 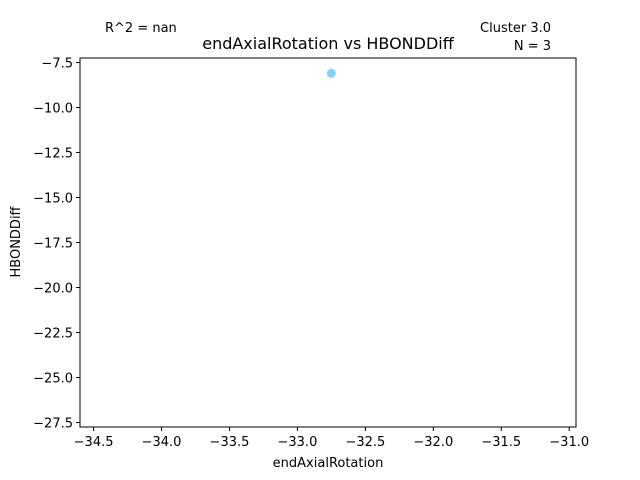 I want to click on y-tick-label: −27.5, so click(x=53, y=424).